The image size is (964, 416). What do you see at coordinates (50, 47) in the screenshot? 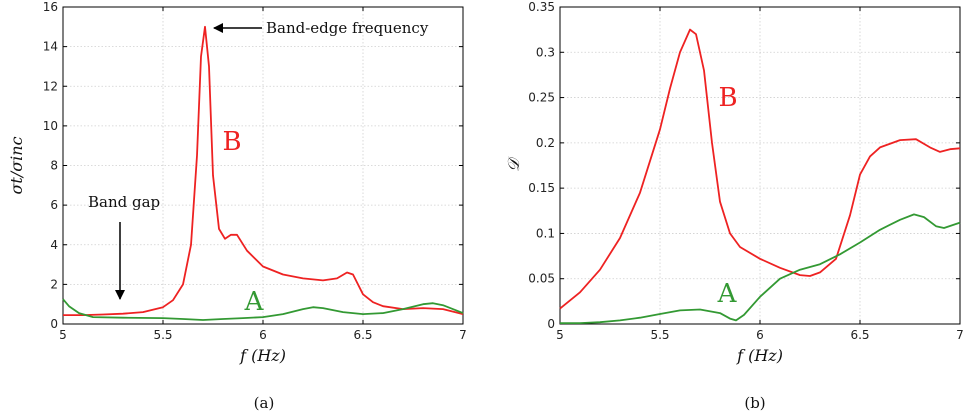
I see `y-tick-label: 14` at bounding box center [50, 47].